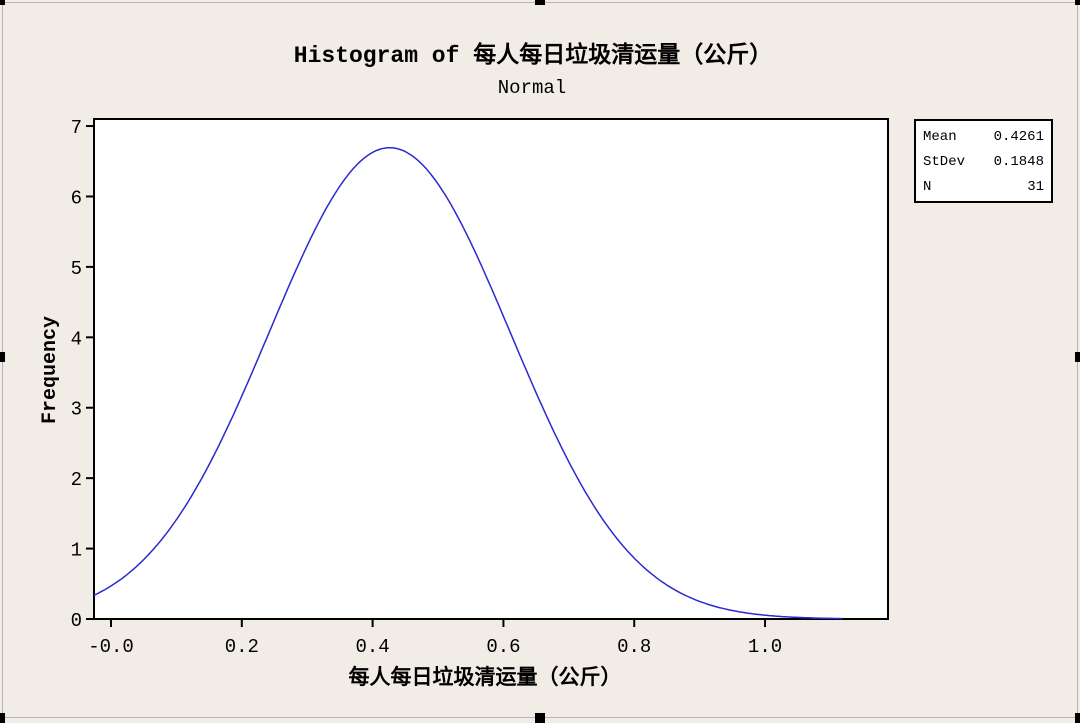  What do you see at coordinates (1018, 137) in the screenshot?
I see `stat-value: 0.4261` at bounding box center [1018, 137].